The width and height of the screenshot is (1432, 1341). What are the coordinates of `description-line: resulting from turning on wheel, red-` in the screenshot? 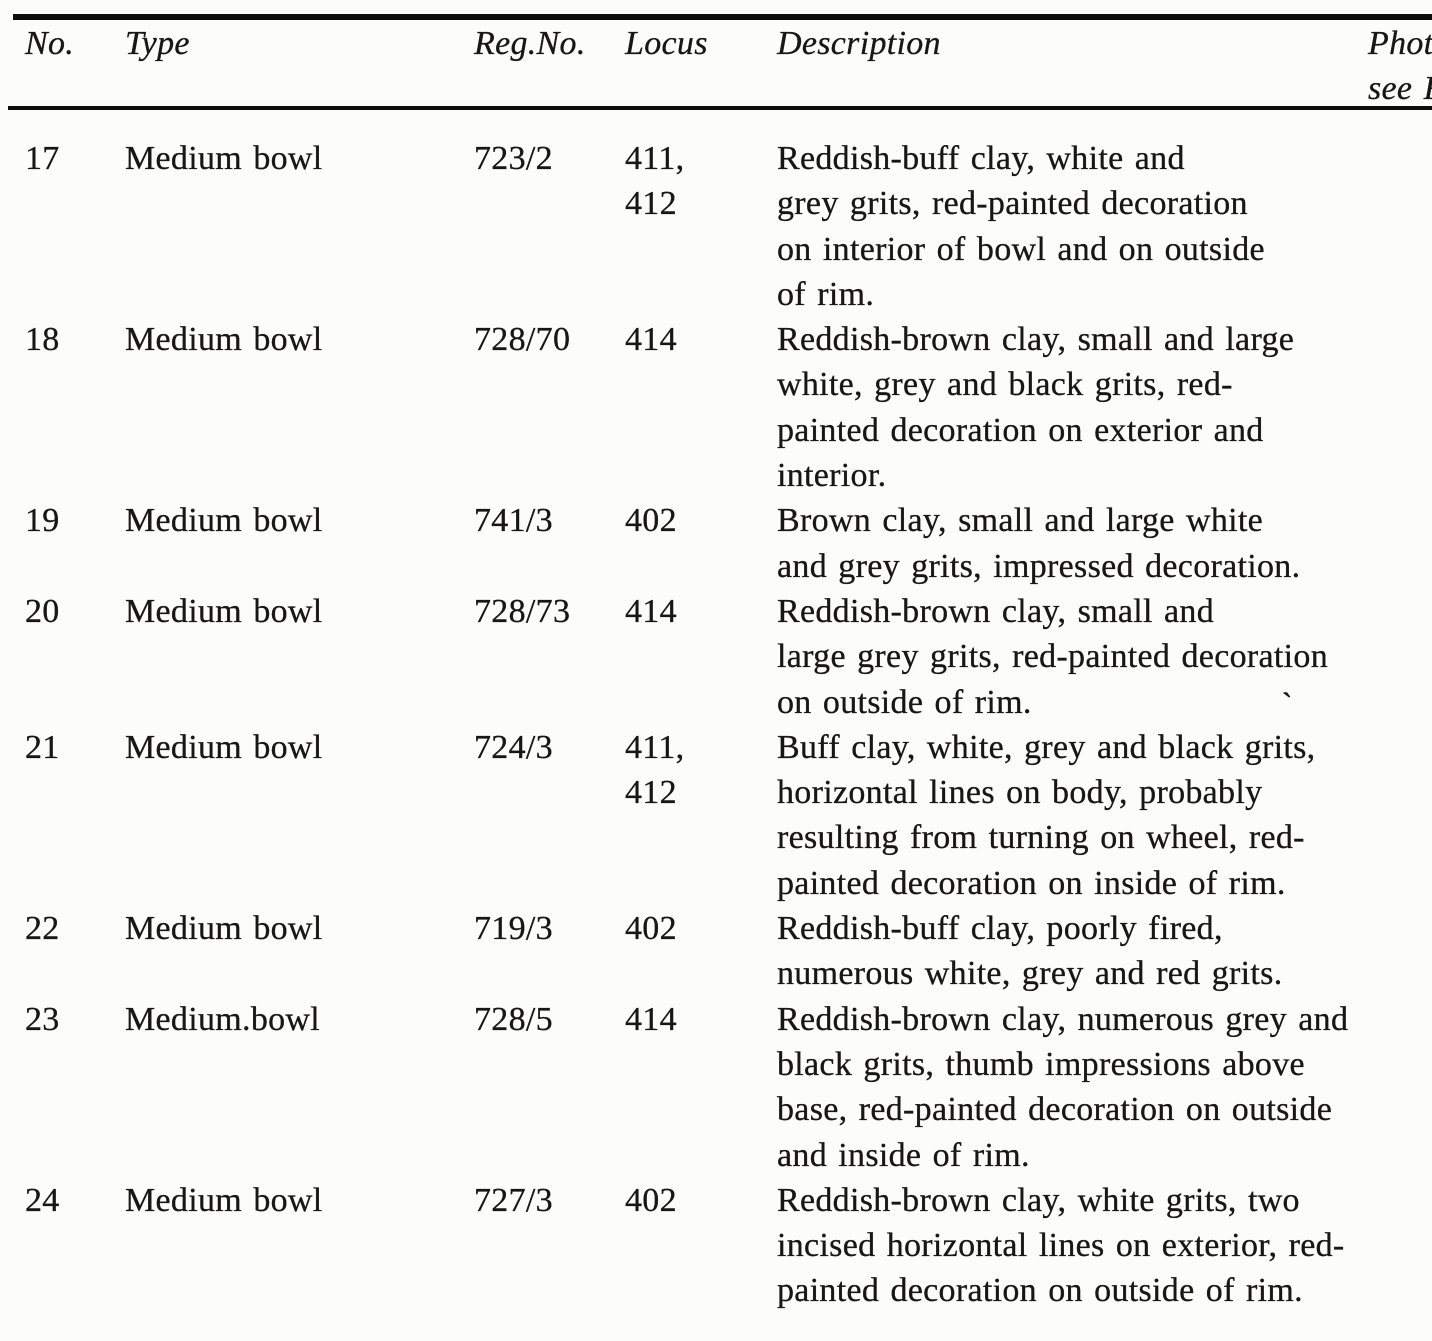 It's located at (1041, 838).